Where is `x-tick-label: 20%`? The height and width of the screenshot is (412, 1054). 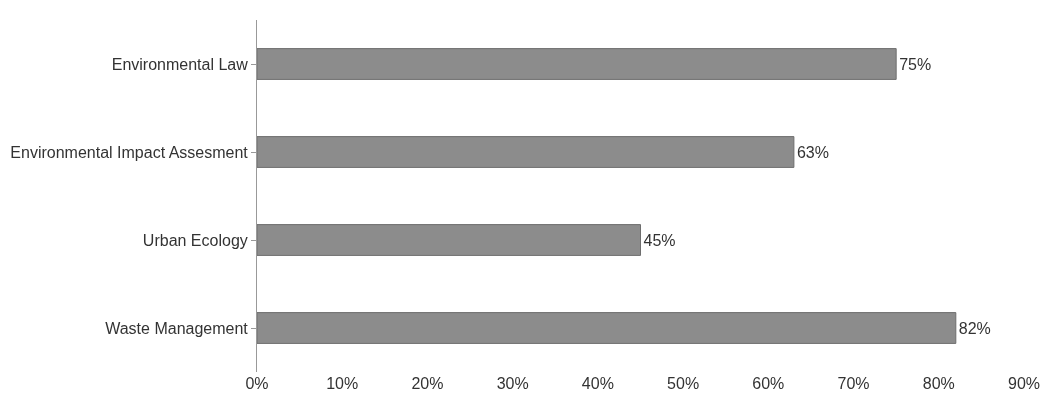 x-tick-label: 20% is located at coordinates (427, 383).